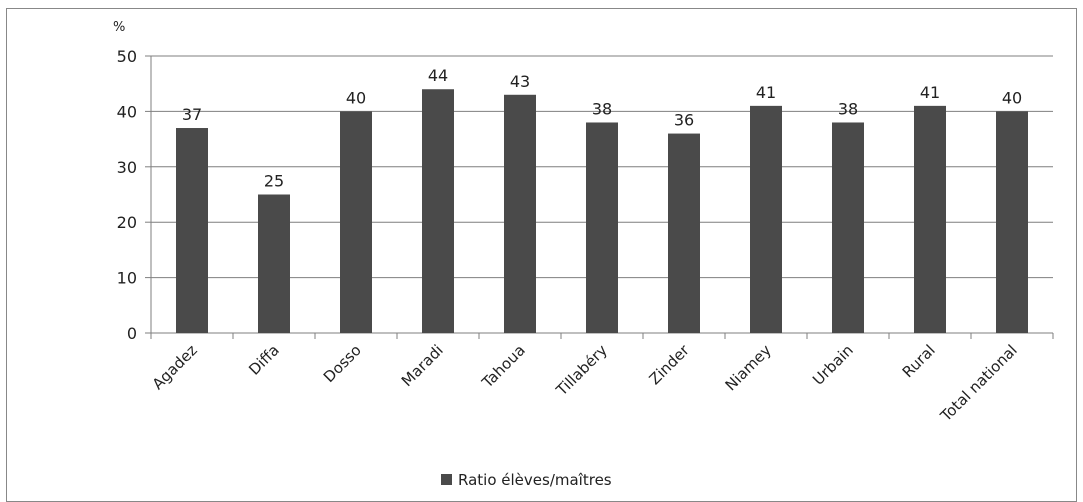 This screenshot has height=502, width=1083. I want to click on legend: Ratio élèves/maîtres, so click(526, 480).